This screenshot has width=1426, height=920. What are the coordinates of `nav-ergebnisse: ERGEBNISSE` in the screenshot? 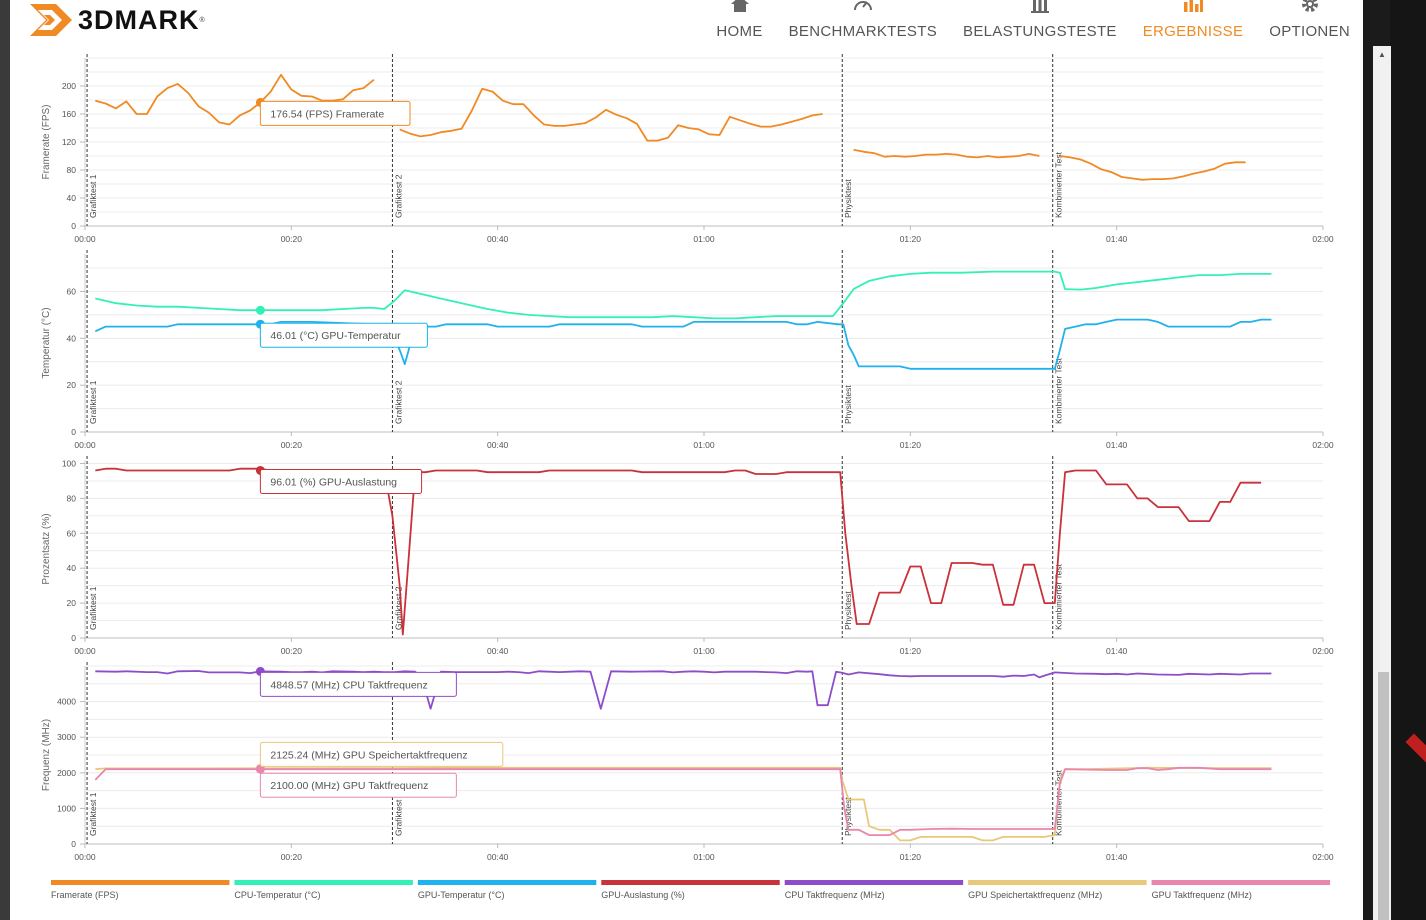 It's located at (1193, 23).